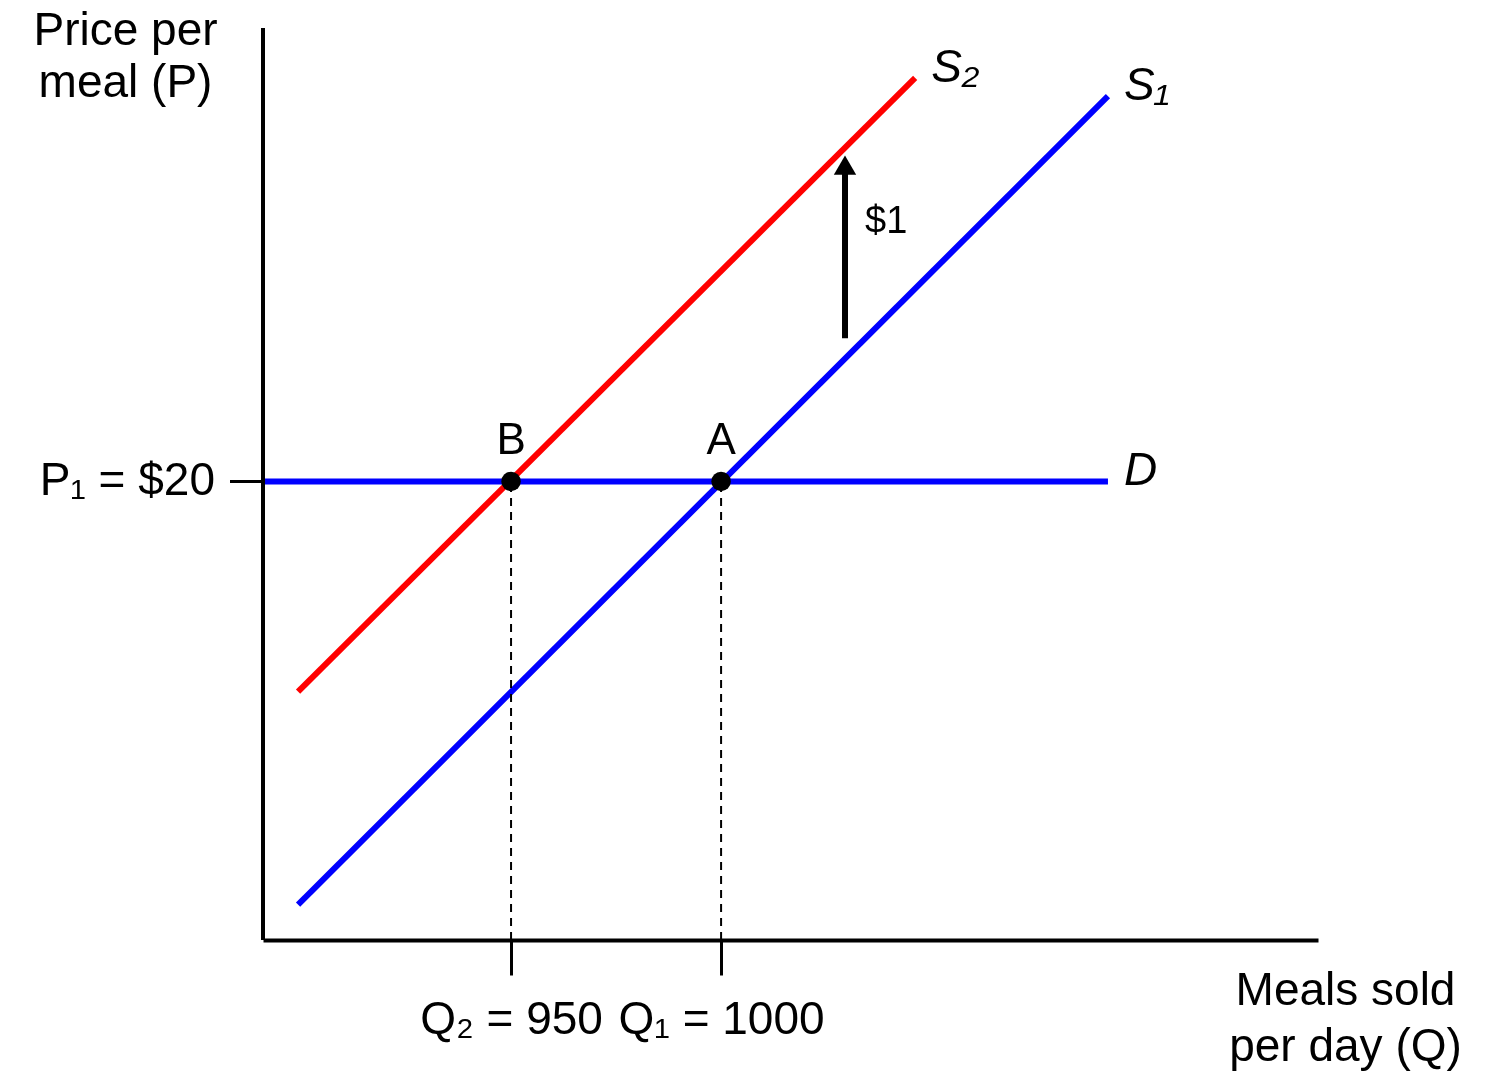 The width and height of the screenshot is (1486, 1088). What do you see at coordinates (721, 439) in the screenshot?
I see `annotation: A` at bounding box center [721, 439].